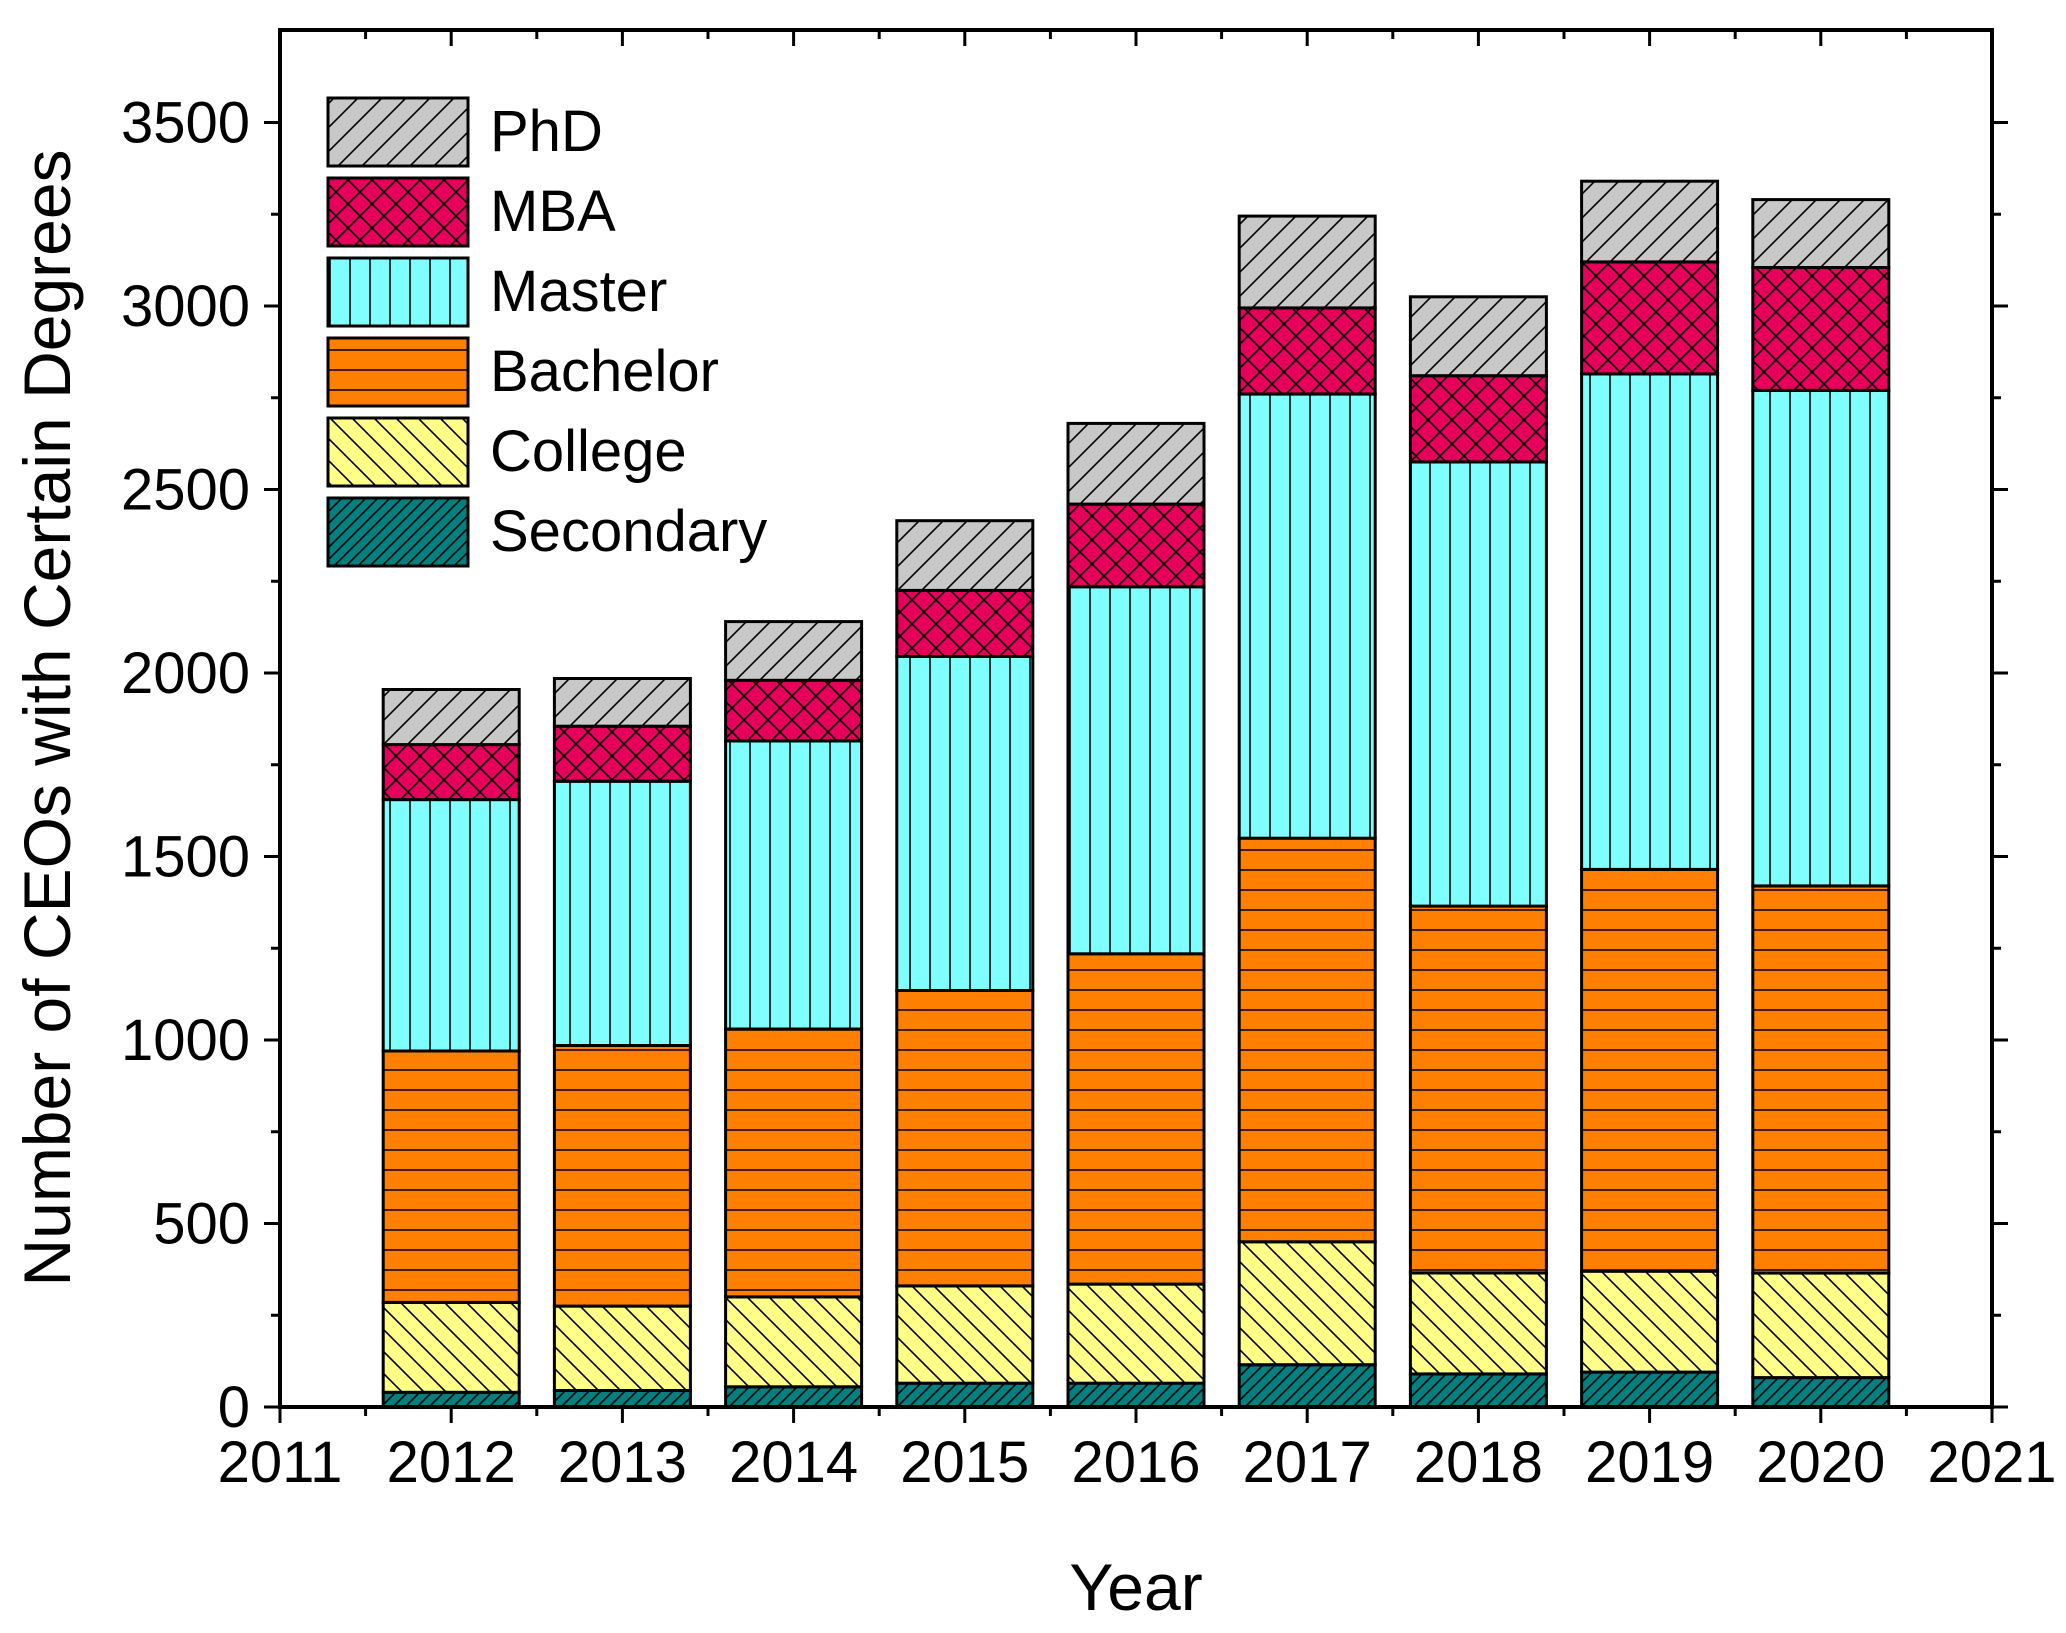 The image size is (2066, 1633). What do you see at coordinates (1821, 638) in the screenshot?
I see `bar-master-2020` at bounding box center [1821, 638].